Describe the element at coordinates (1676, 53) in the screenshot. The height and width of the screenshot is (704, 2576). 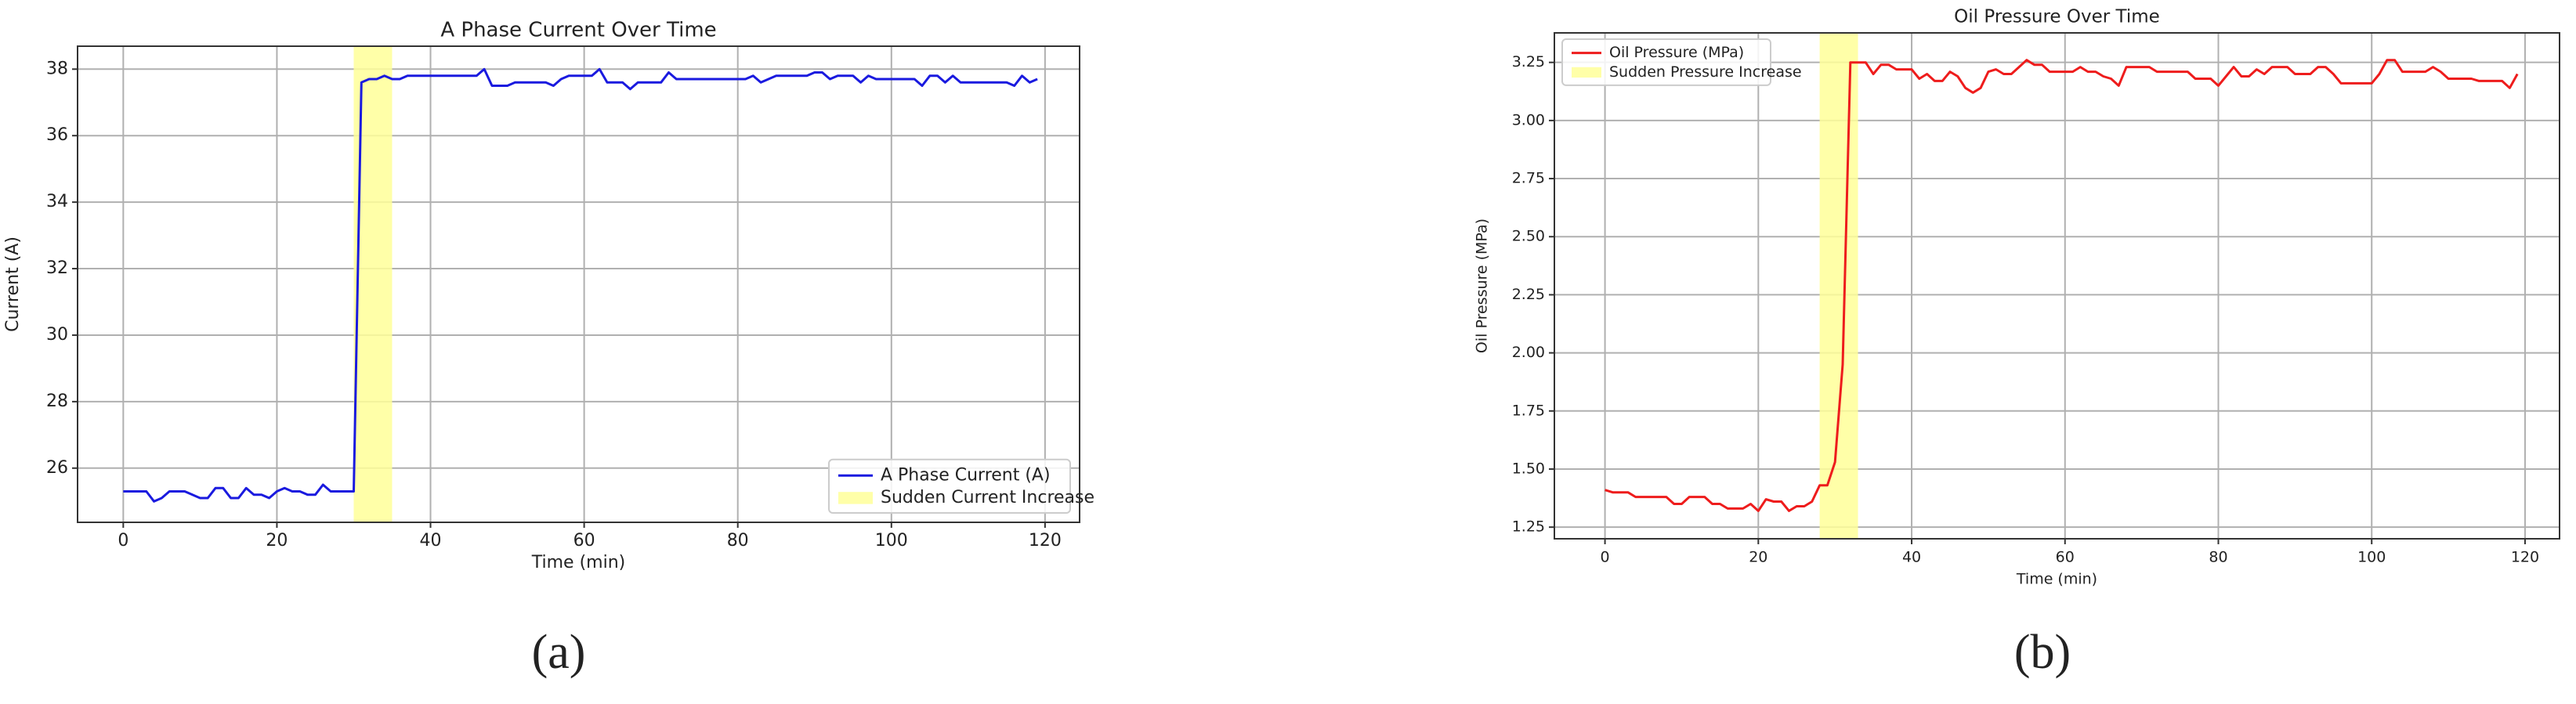
I see `legend-label: Oil Pressure (MPa)` at that location.